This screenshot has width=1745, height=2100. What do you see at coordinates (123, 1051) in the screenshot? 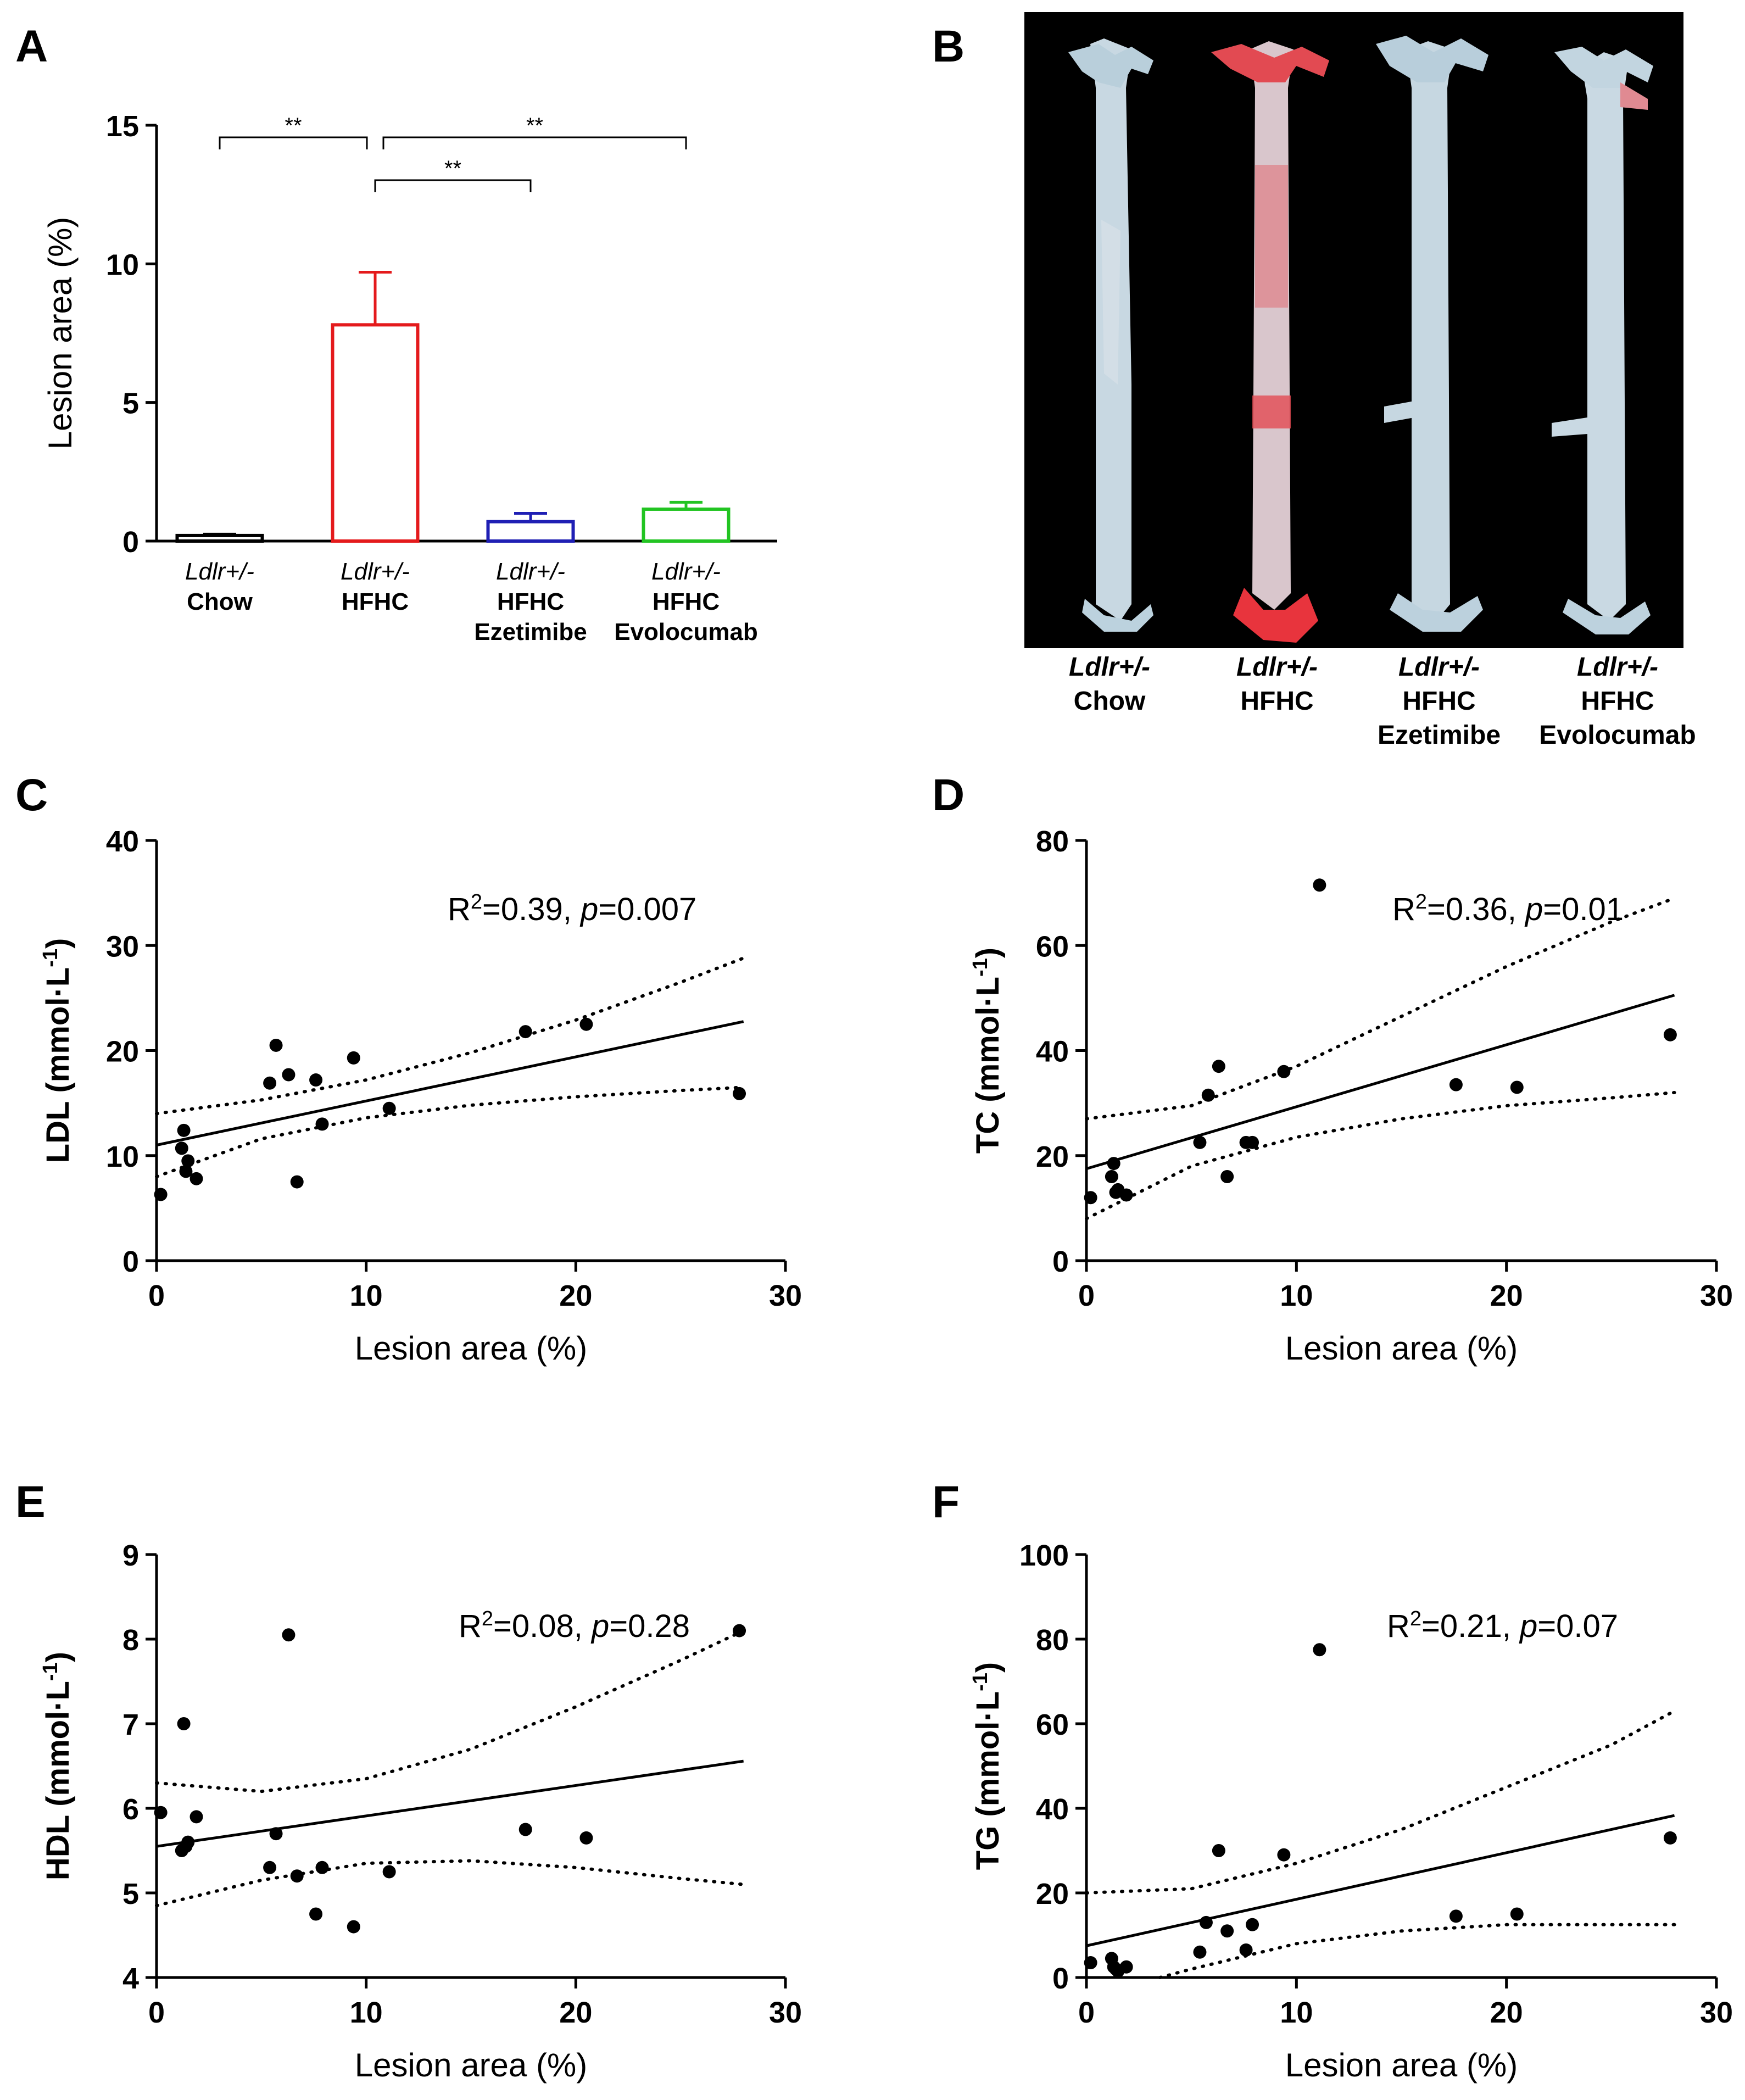
I see `y-tick-label: 20` at bounding box center [123, 1051].